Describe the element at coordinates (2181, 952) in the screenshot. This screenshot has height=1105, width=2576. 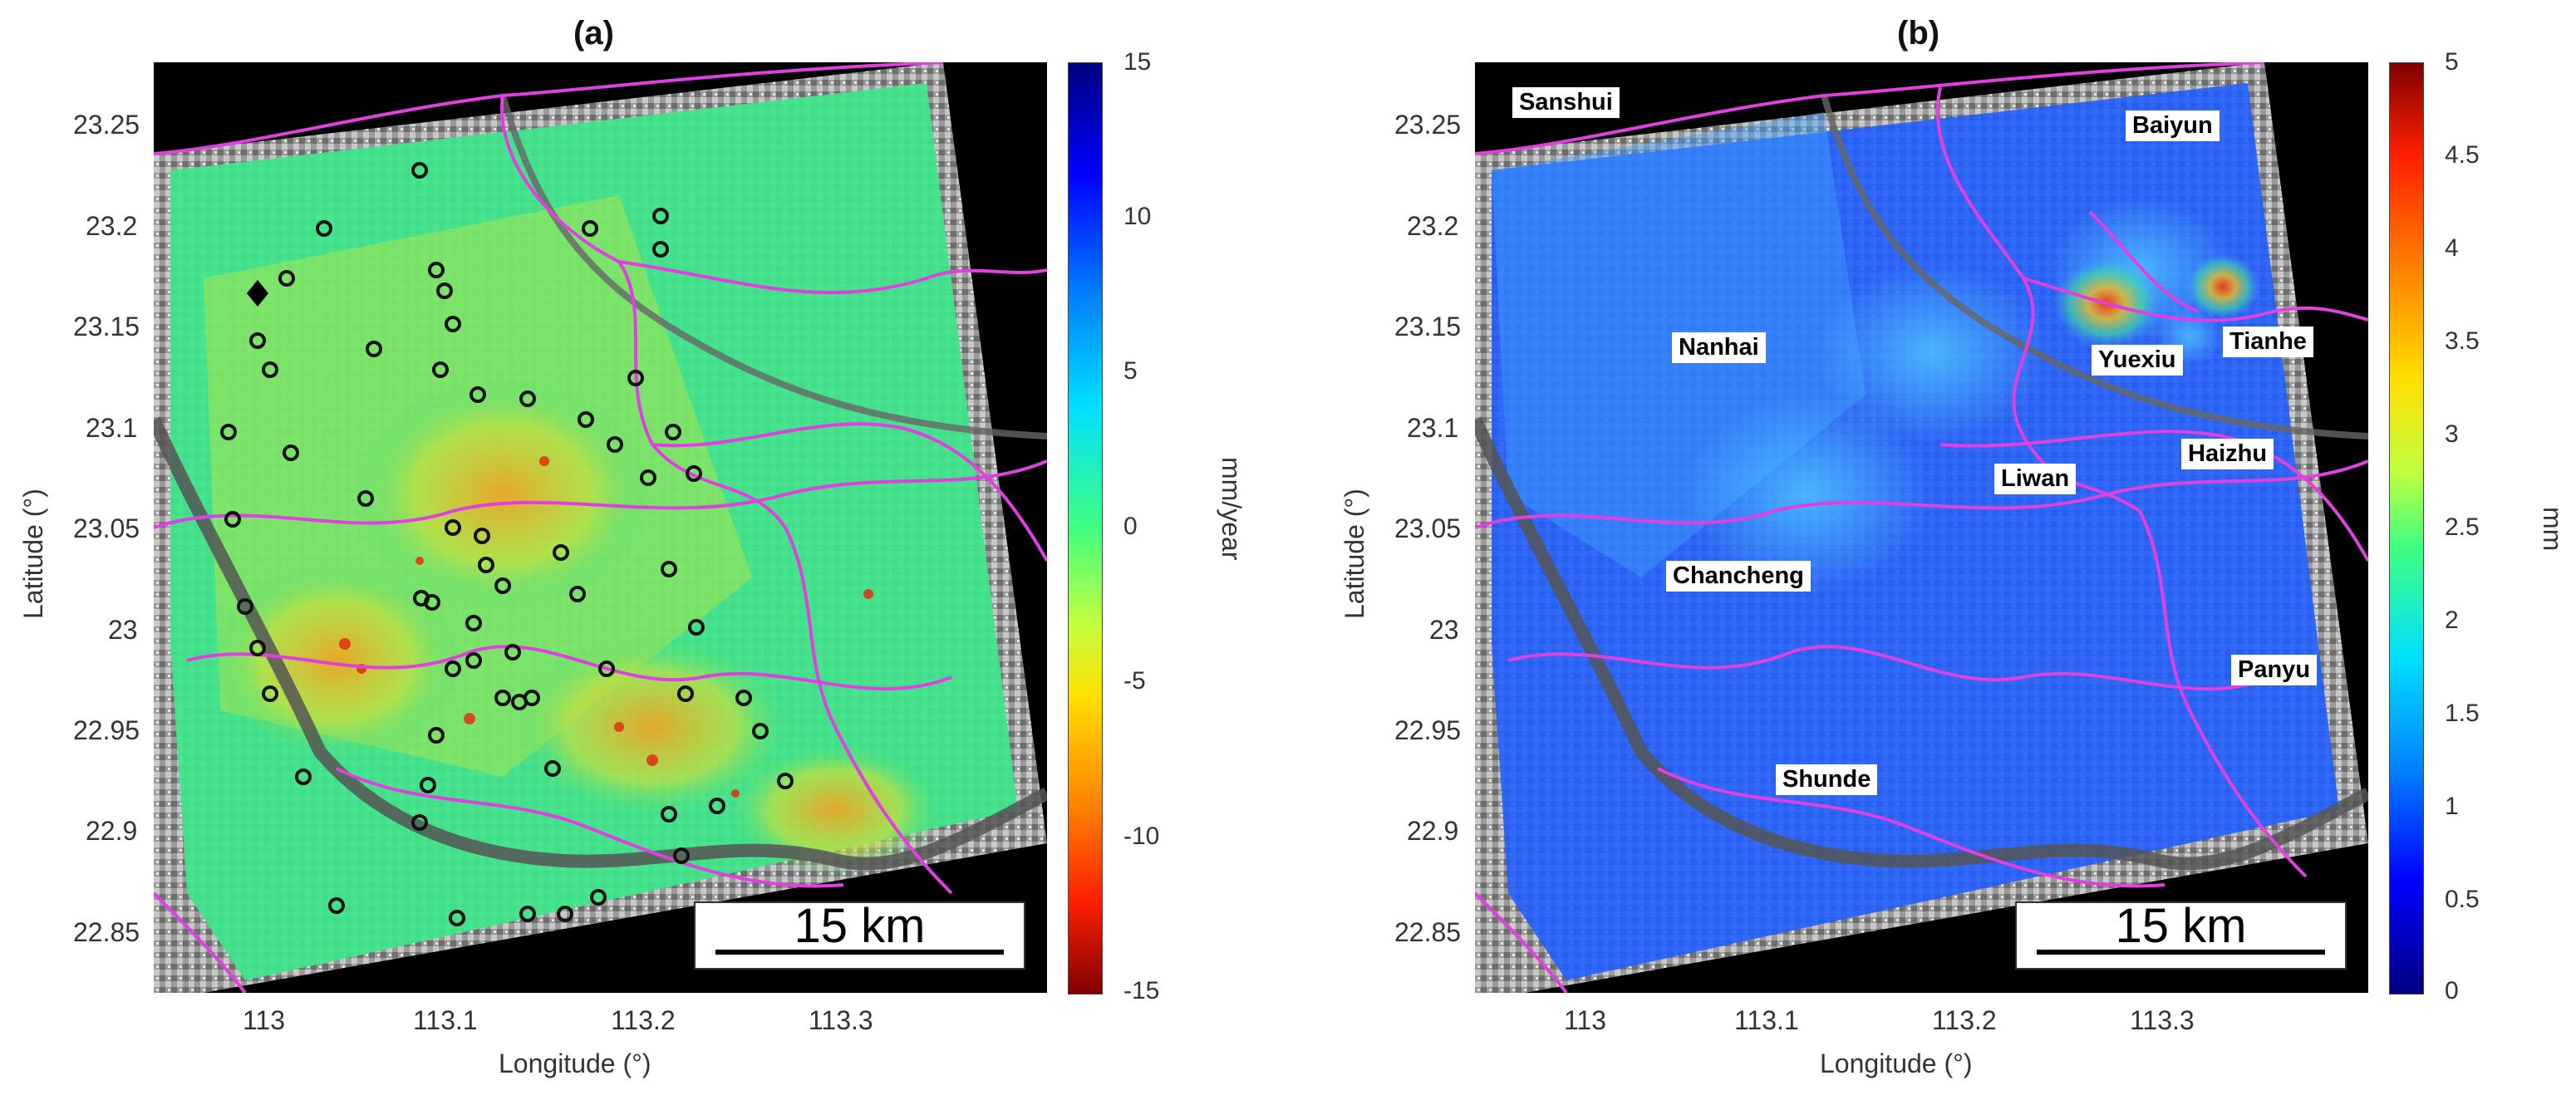
I see `panel-b-scalebar-line` at that location.